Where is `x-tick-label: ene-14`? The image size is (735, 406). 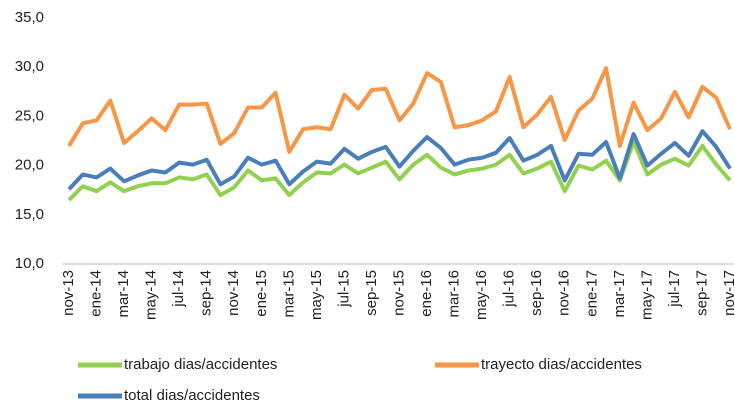 x-tick-label: ene-14 is located at coordinates (96, 293).